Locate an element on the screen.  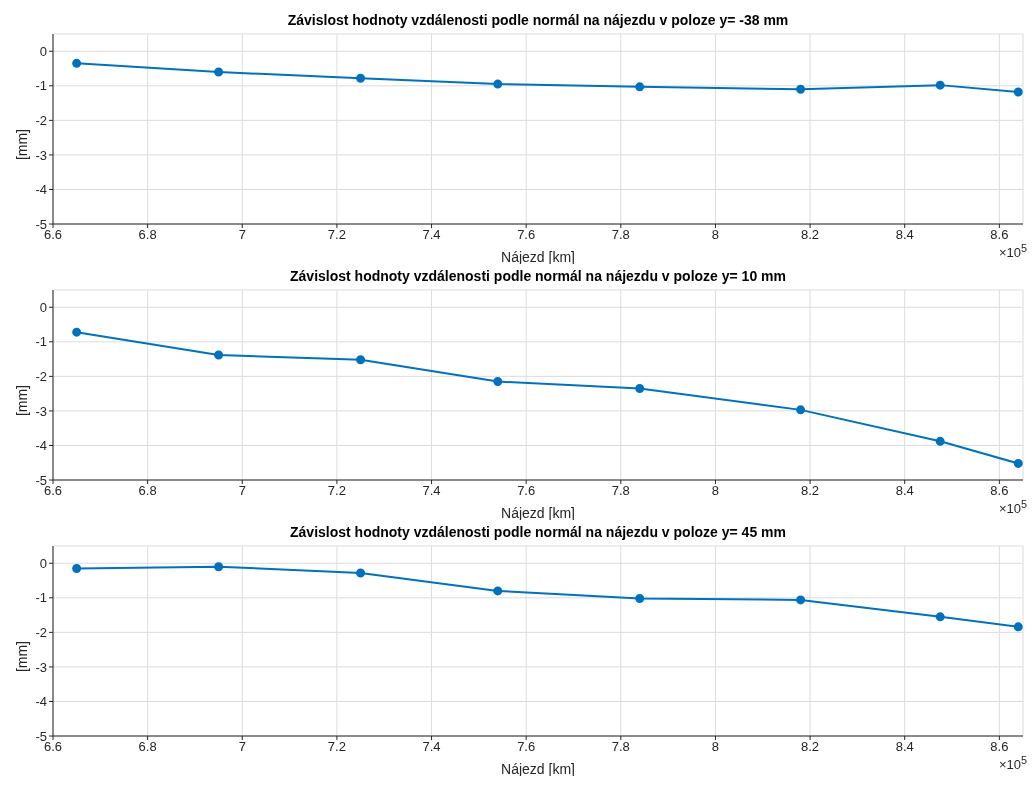
chart-title: Závislost hodnoty vzdálenosti podle normál na nájezdu v poloze y= 45 mm is located at coordinates (538, 532).